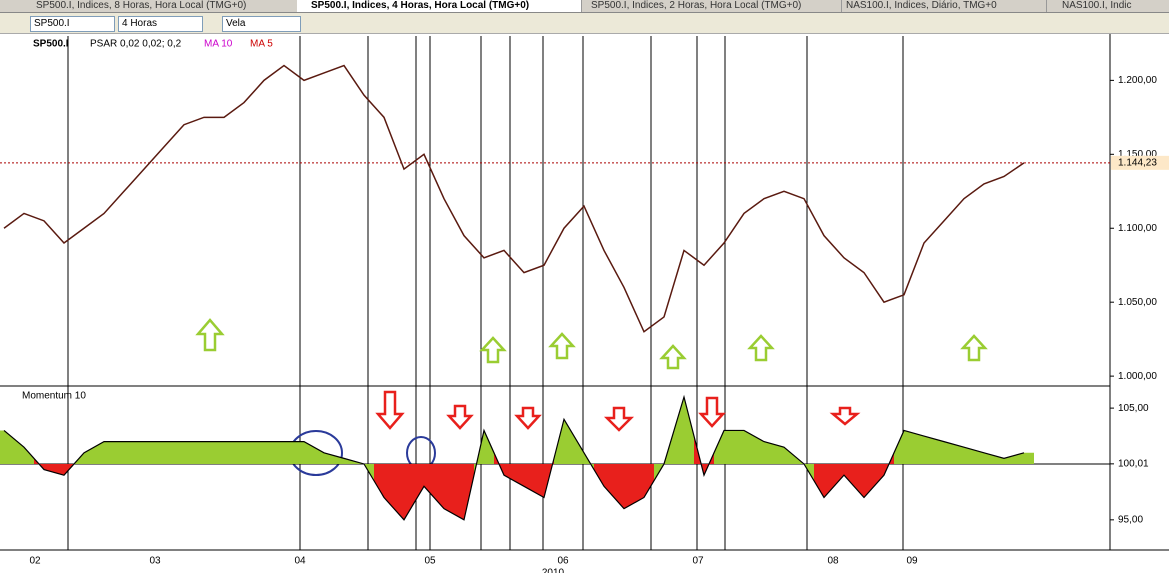  I want to click on y-tick-label: 1.150,00, so click(1137, 154).